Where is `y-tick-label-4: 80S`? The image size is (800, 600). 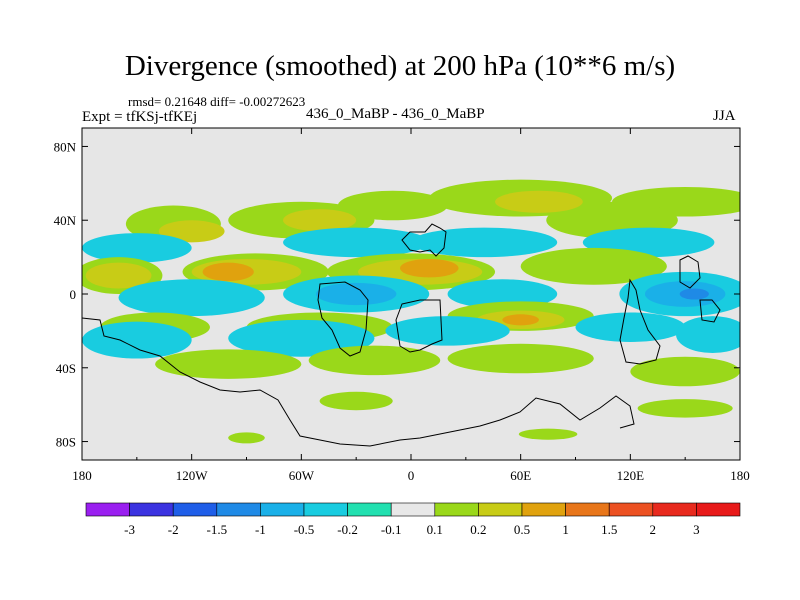
y-tick-label-4: 80S is located at coordinates (66, 442).